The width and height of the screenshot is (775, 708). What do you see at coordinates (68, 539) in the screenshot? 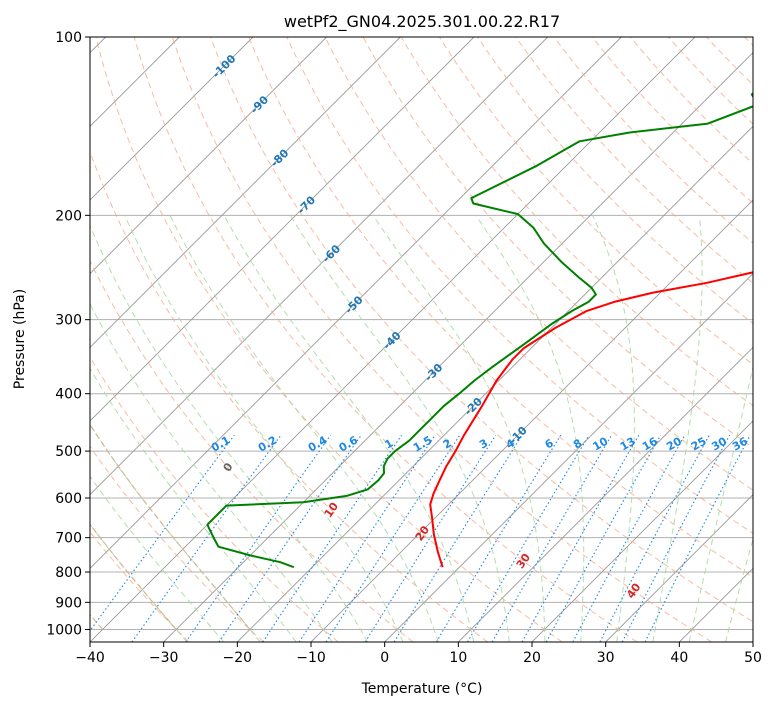
I see `y-tick-label: 700` at bounding box center [68, 539].